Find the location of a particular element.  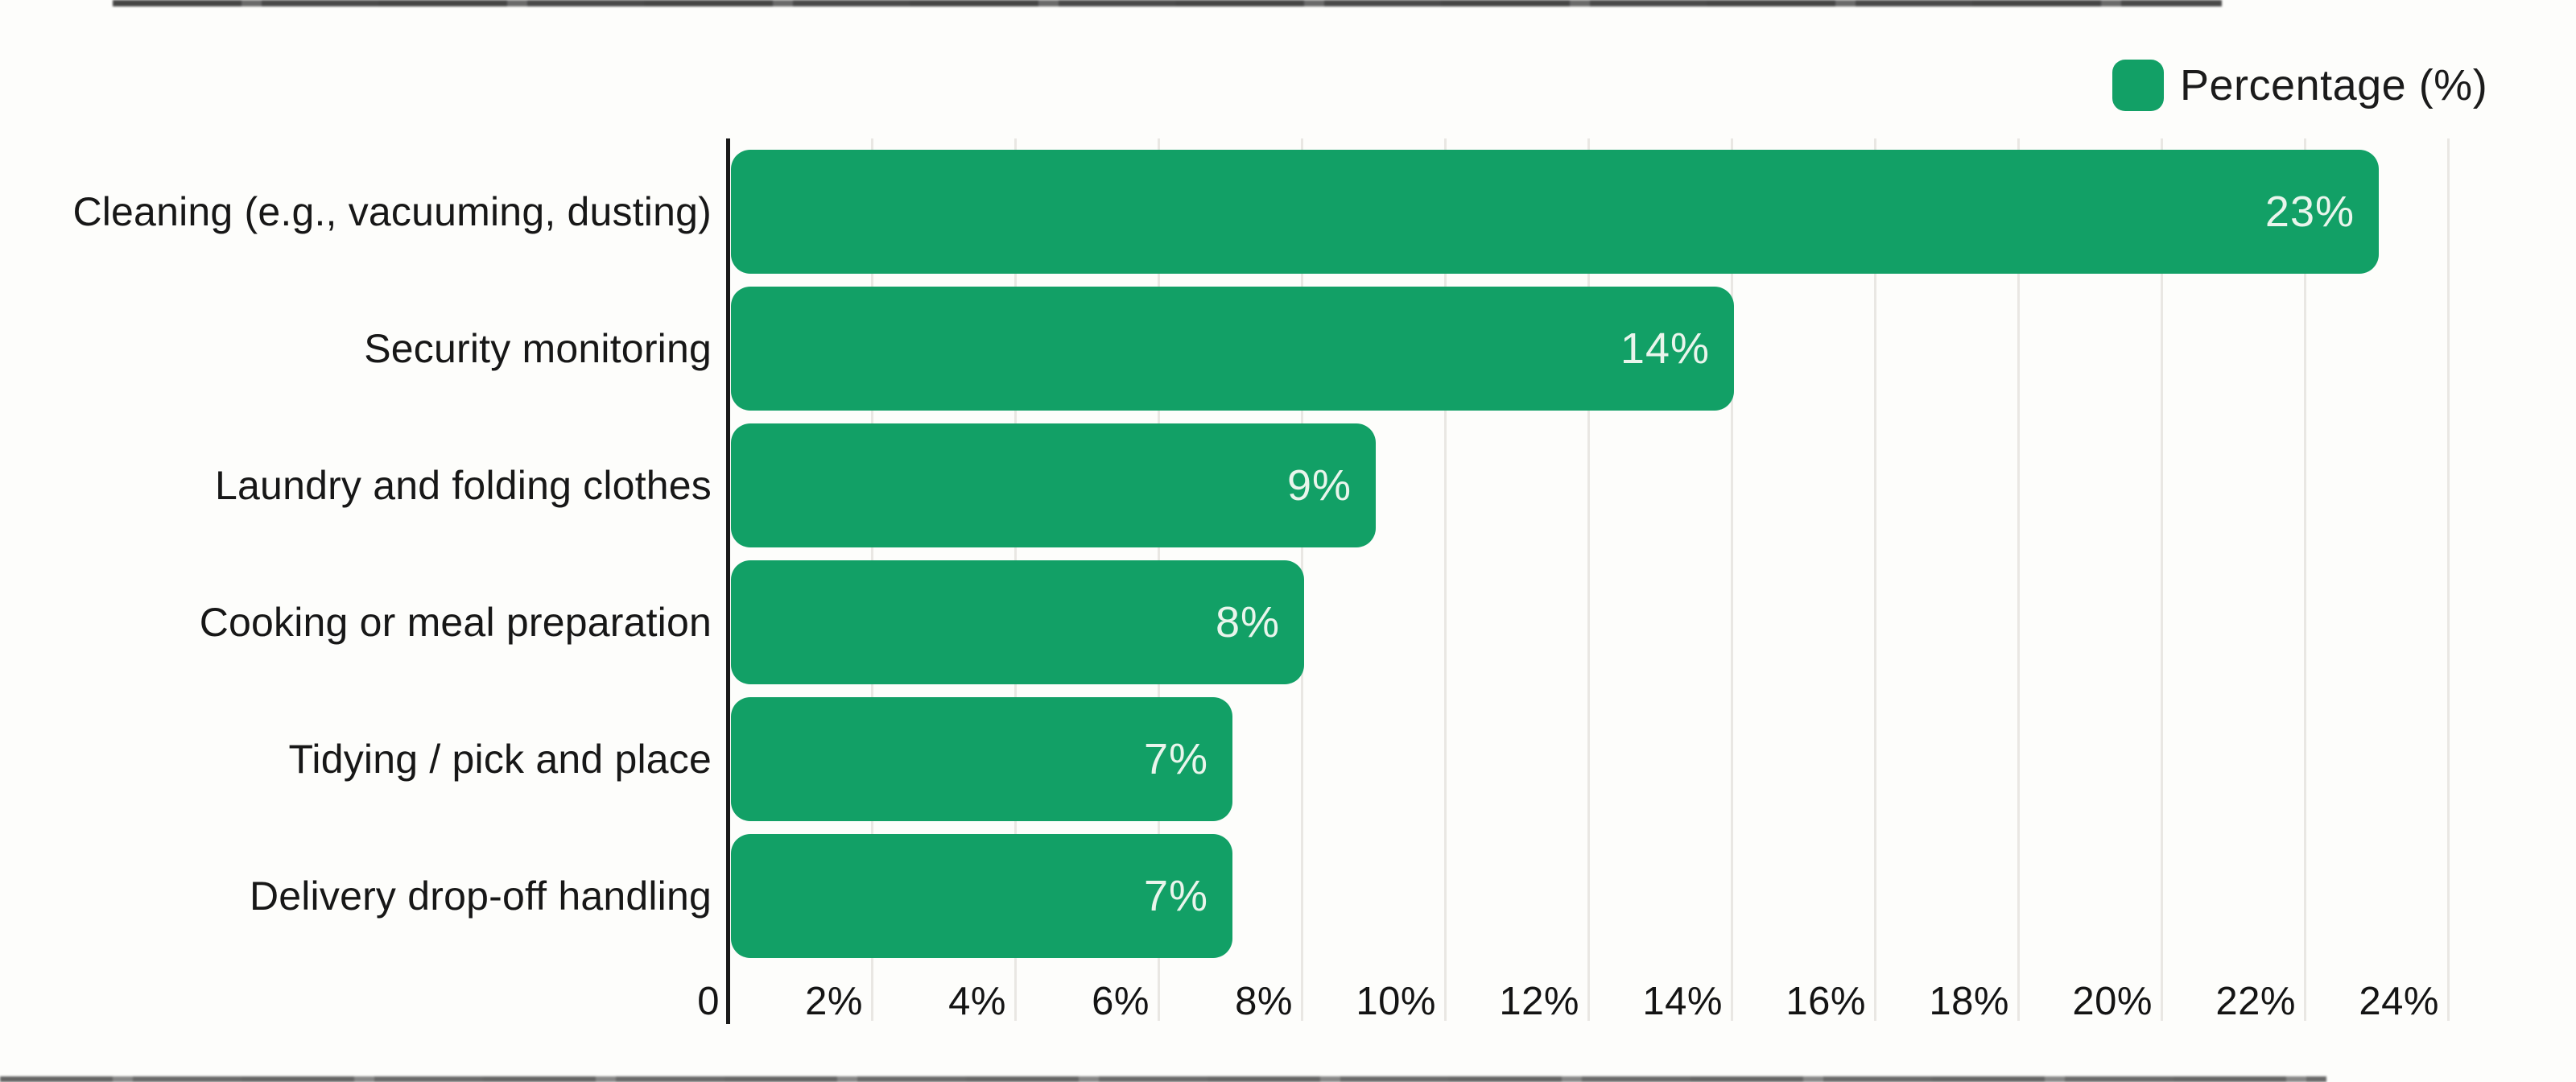

bar: 14% is located at coordinates (1232, 349).